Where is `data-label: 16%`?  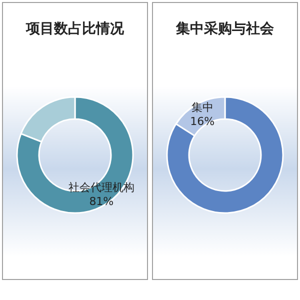
data-label: 16% is located at coordinates (202, 121).